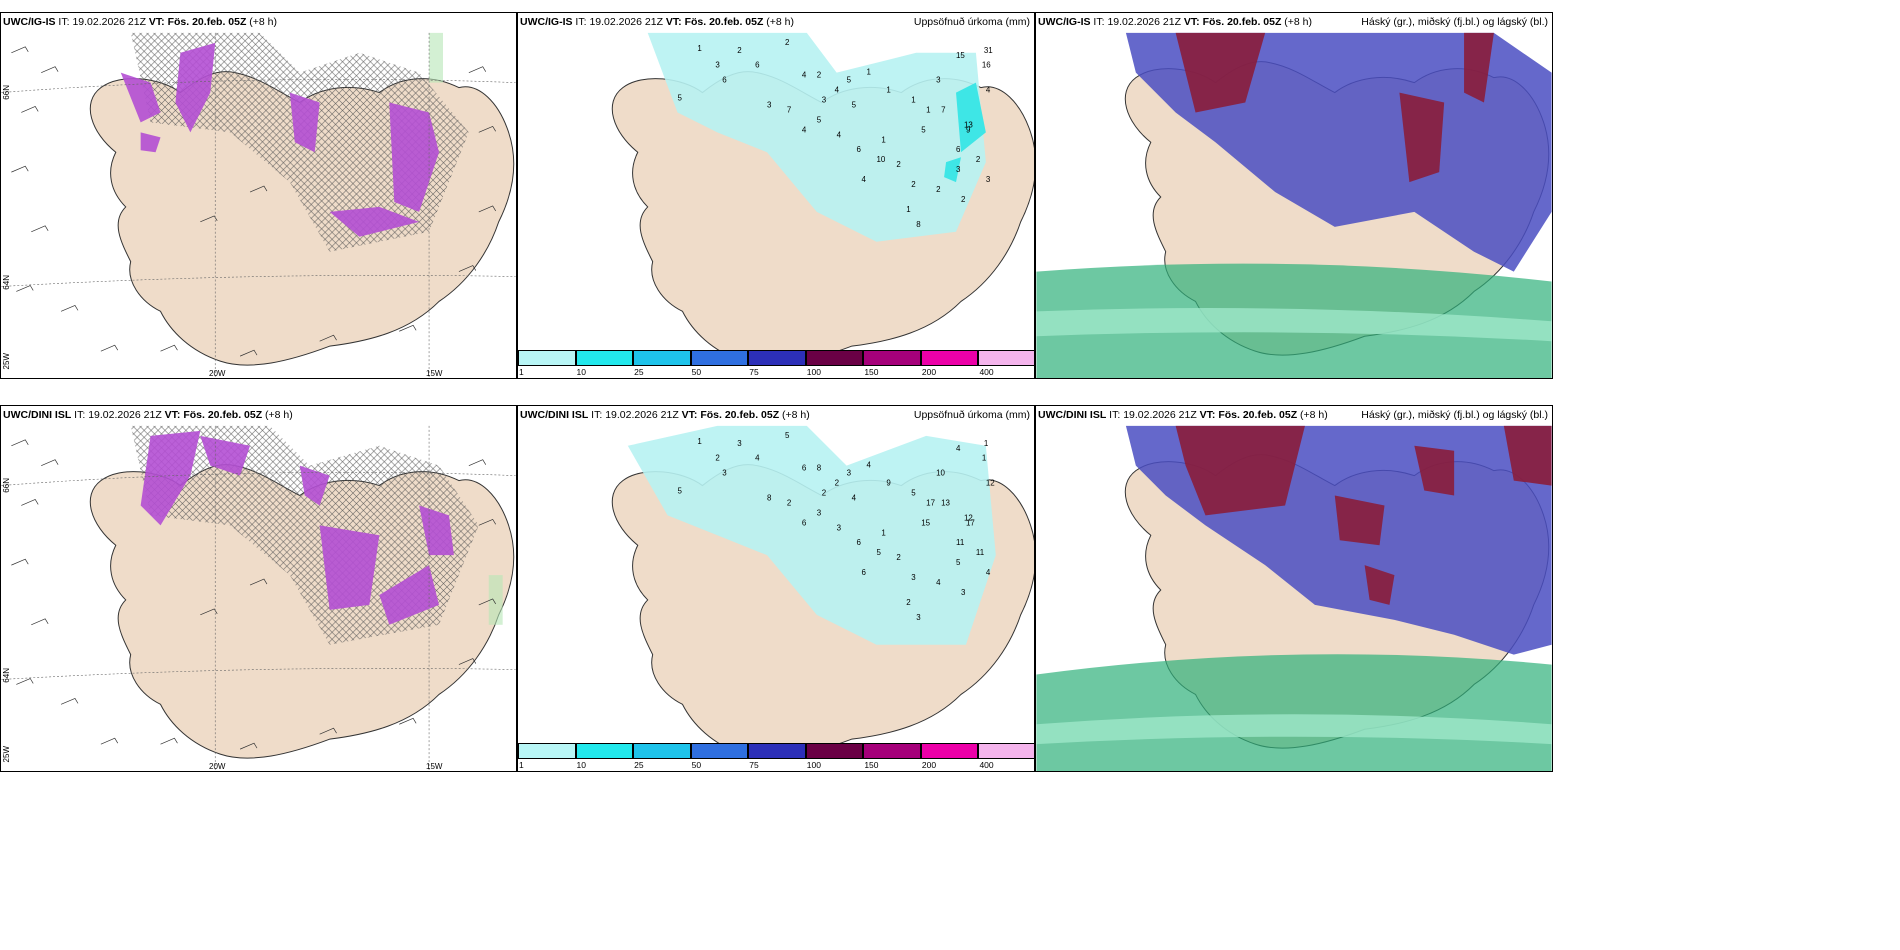 The width and height of the screenshot is (1900, 950). What do you see at coordinates (930, 502) in the screenshot?
I see `precip-value-label: 17` at bounding box center [930, 502].